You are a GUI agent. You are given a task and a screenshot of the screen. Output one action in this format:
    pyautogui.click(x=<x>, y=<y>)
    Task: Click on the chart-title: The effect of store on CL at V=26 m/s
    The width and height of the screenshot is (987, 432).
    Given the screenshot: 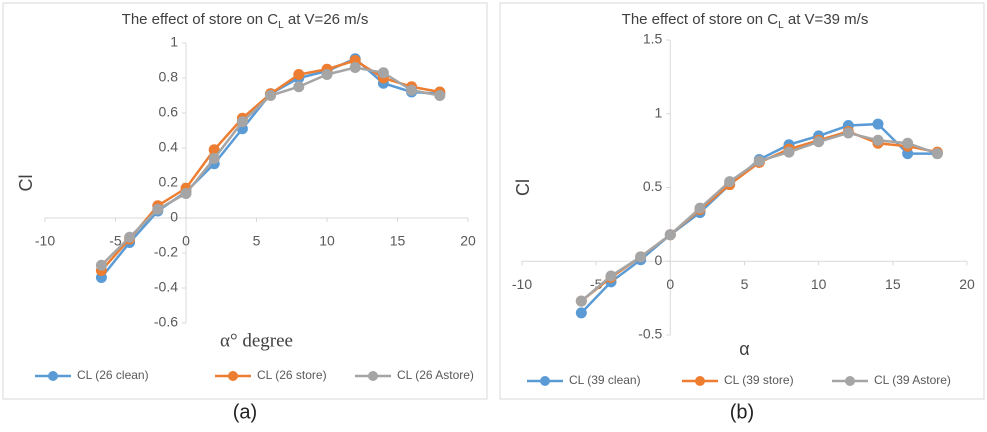 What is the action you would take?
    pyautogui.click(x=245, y=21)
    